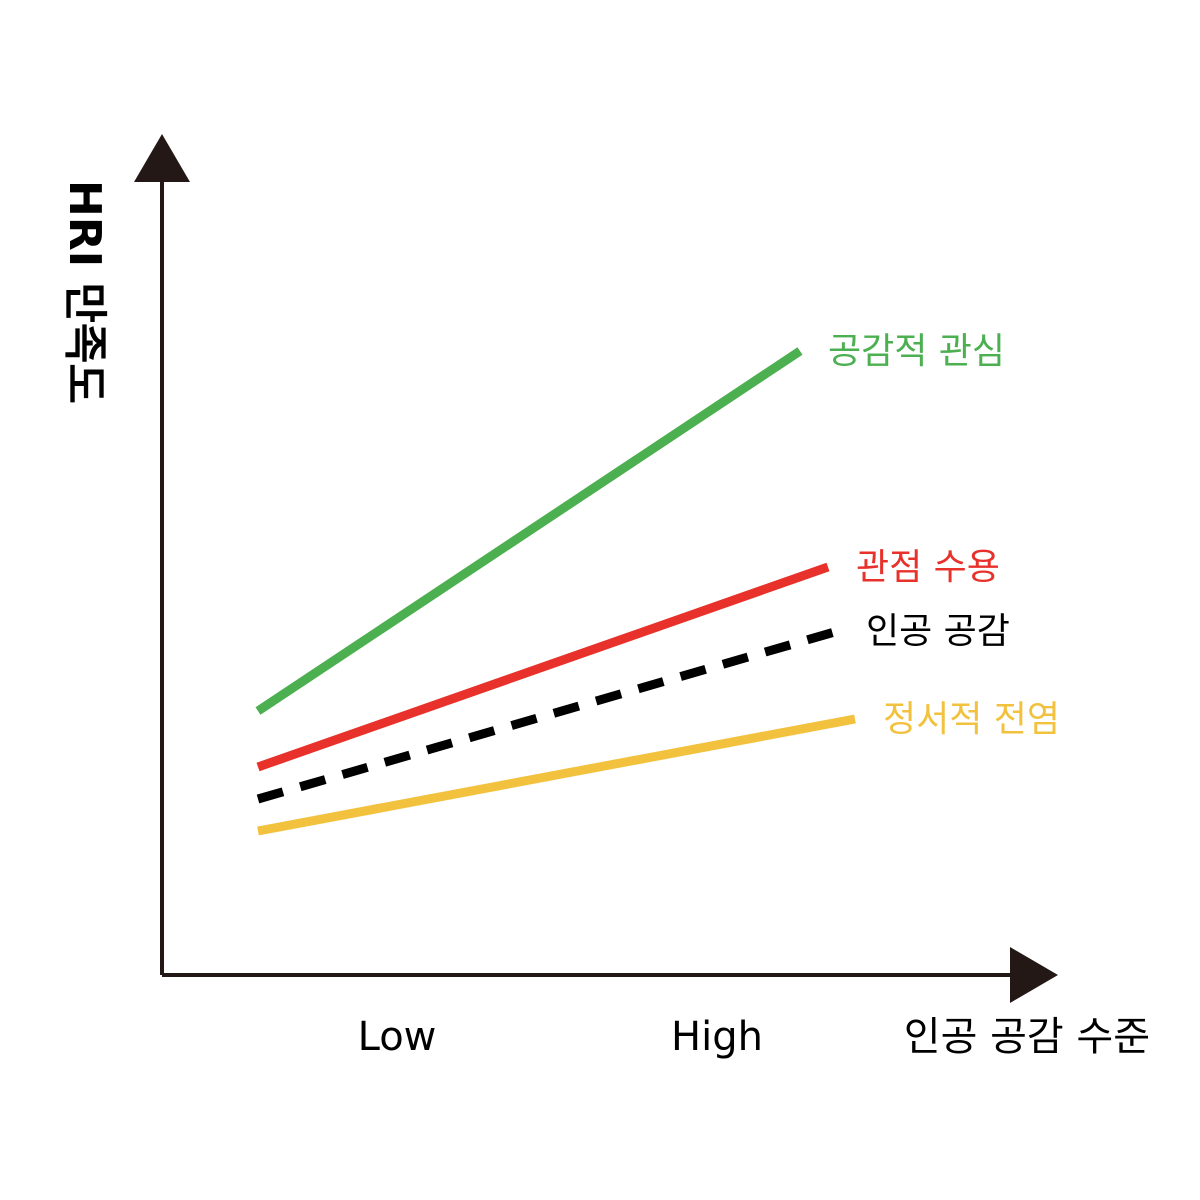  What do you see at coordinates (971, 719) in the screenshot?
I see `series-label-4: 정서적 전염` at bounding box center [971, 719].